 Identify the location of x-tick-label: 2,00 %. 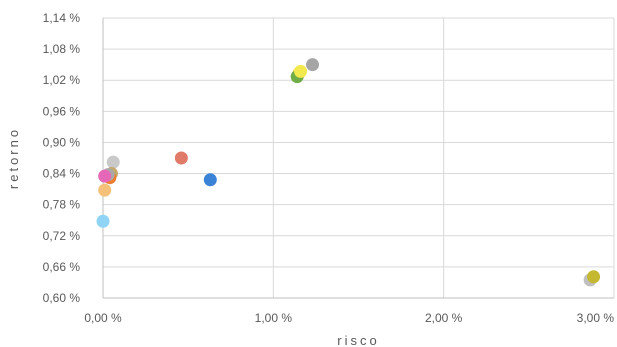
(444, 318).